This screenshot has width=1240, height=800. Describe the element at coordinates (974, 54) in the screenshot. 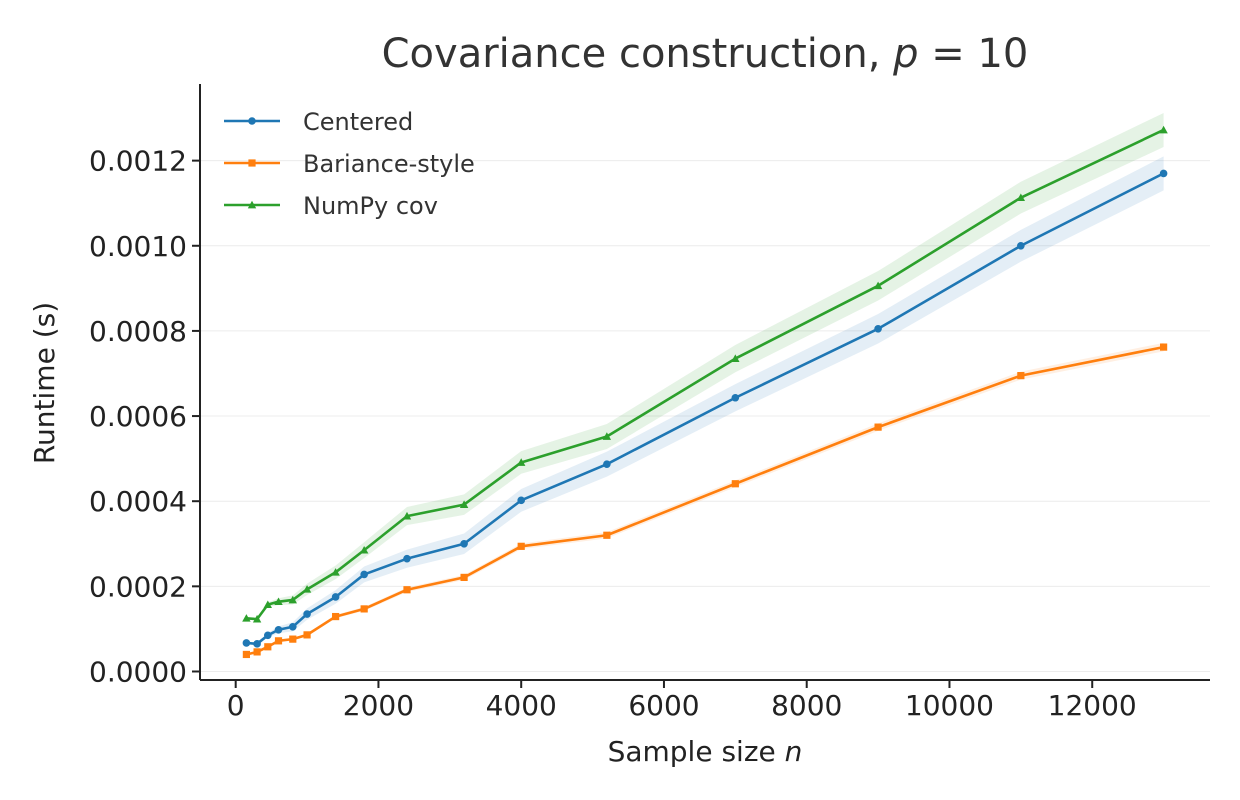

I see `chart-title-math-rest: = 10` at that location.